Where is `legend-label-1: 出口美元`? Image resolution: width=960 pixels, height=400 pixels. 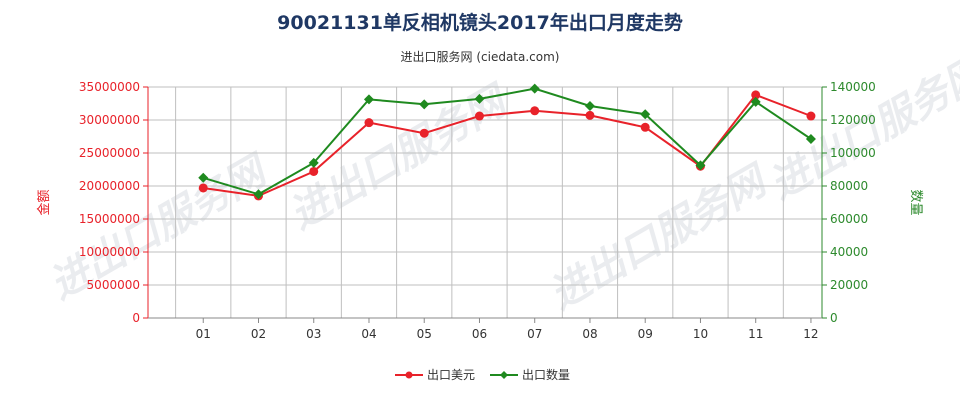 legend-label-1: 出口美元 is located at coordinates (451, 375).